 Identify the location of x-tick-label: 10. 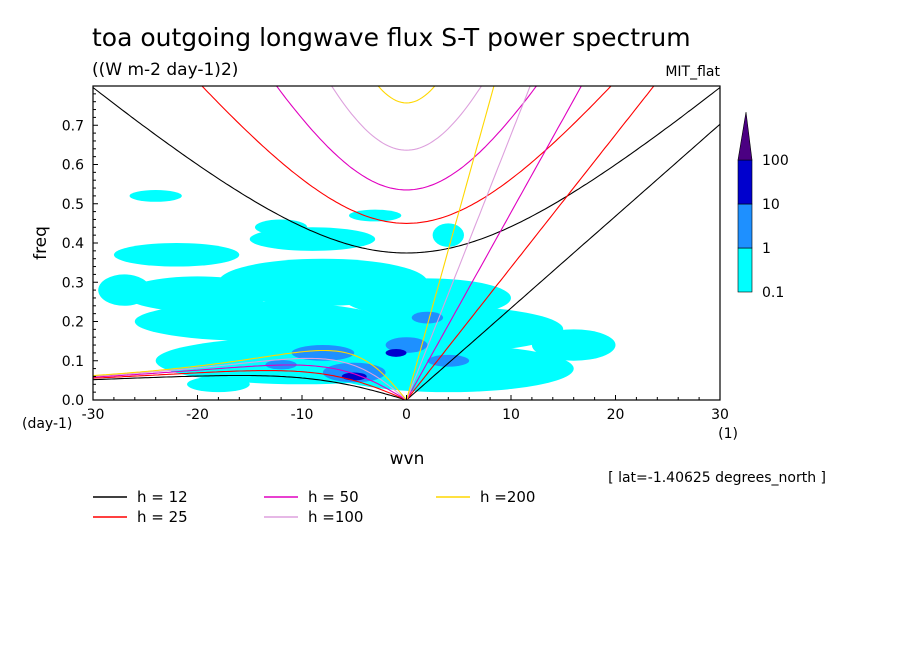
(511, 415).